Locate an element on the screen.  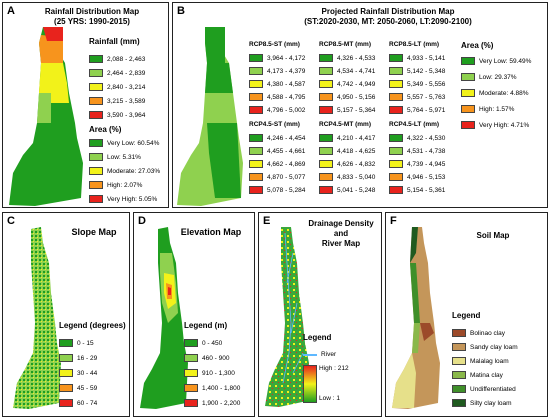
drainage-map-shape is located at coordinates (287, 317).